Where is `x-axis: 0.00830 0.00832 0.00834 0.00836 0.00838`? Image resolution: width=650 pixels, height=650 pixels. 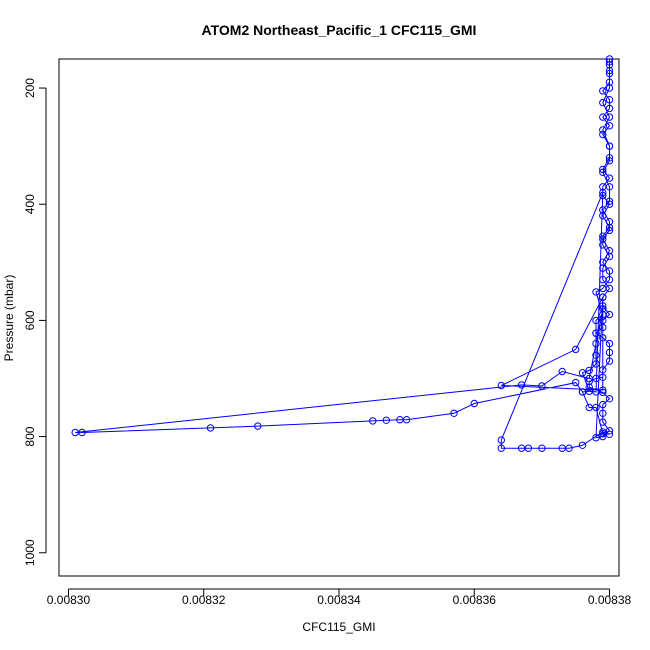 x-axis: 0.00830 0.00832 0.00834 0.00836 0.00838 is located at coordinates (339, 597).